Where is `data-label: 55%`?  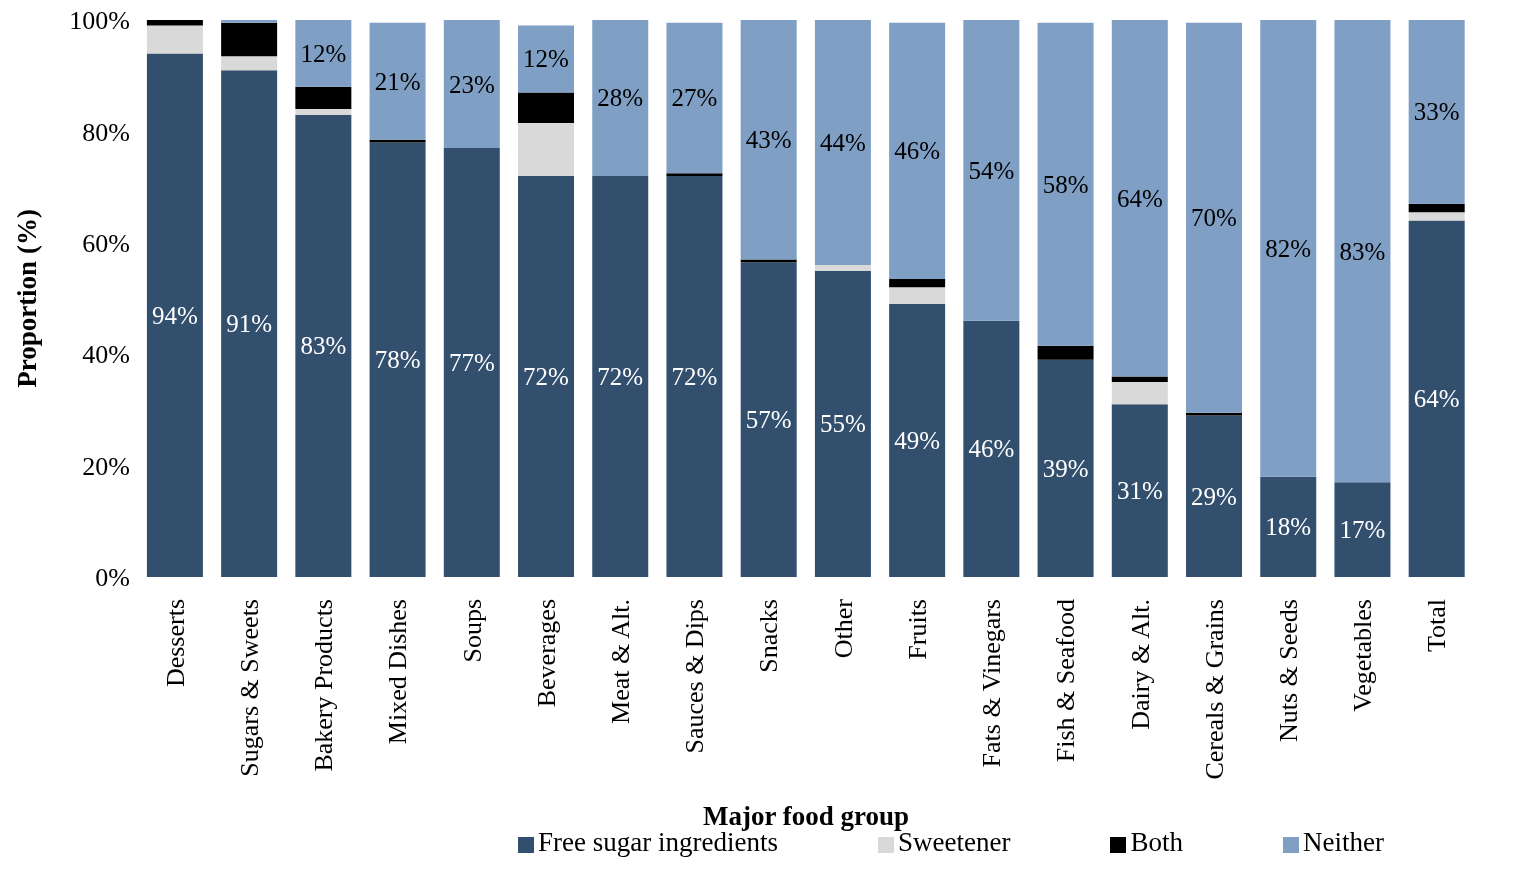
data-label: 55% is located at coordinates (842, 424).